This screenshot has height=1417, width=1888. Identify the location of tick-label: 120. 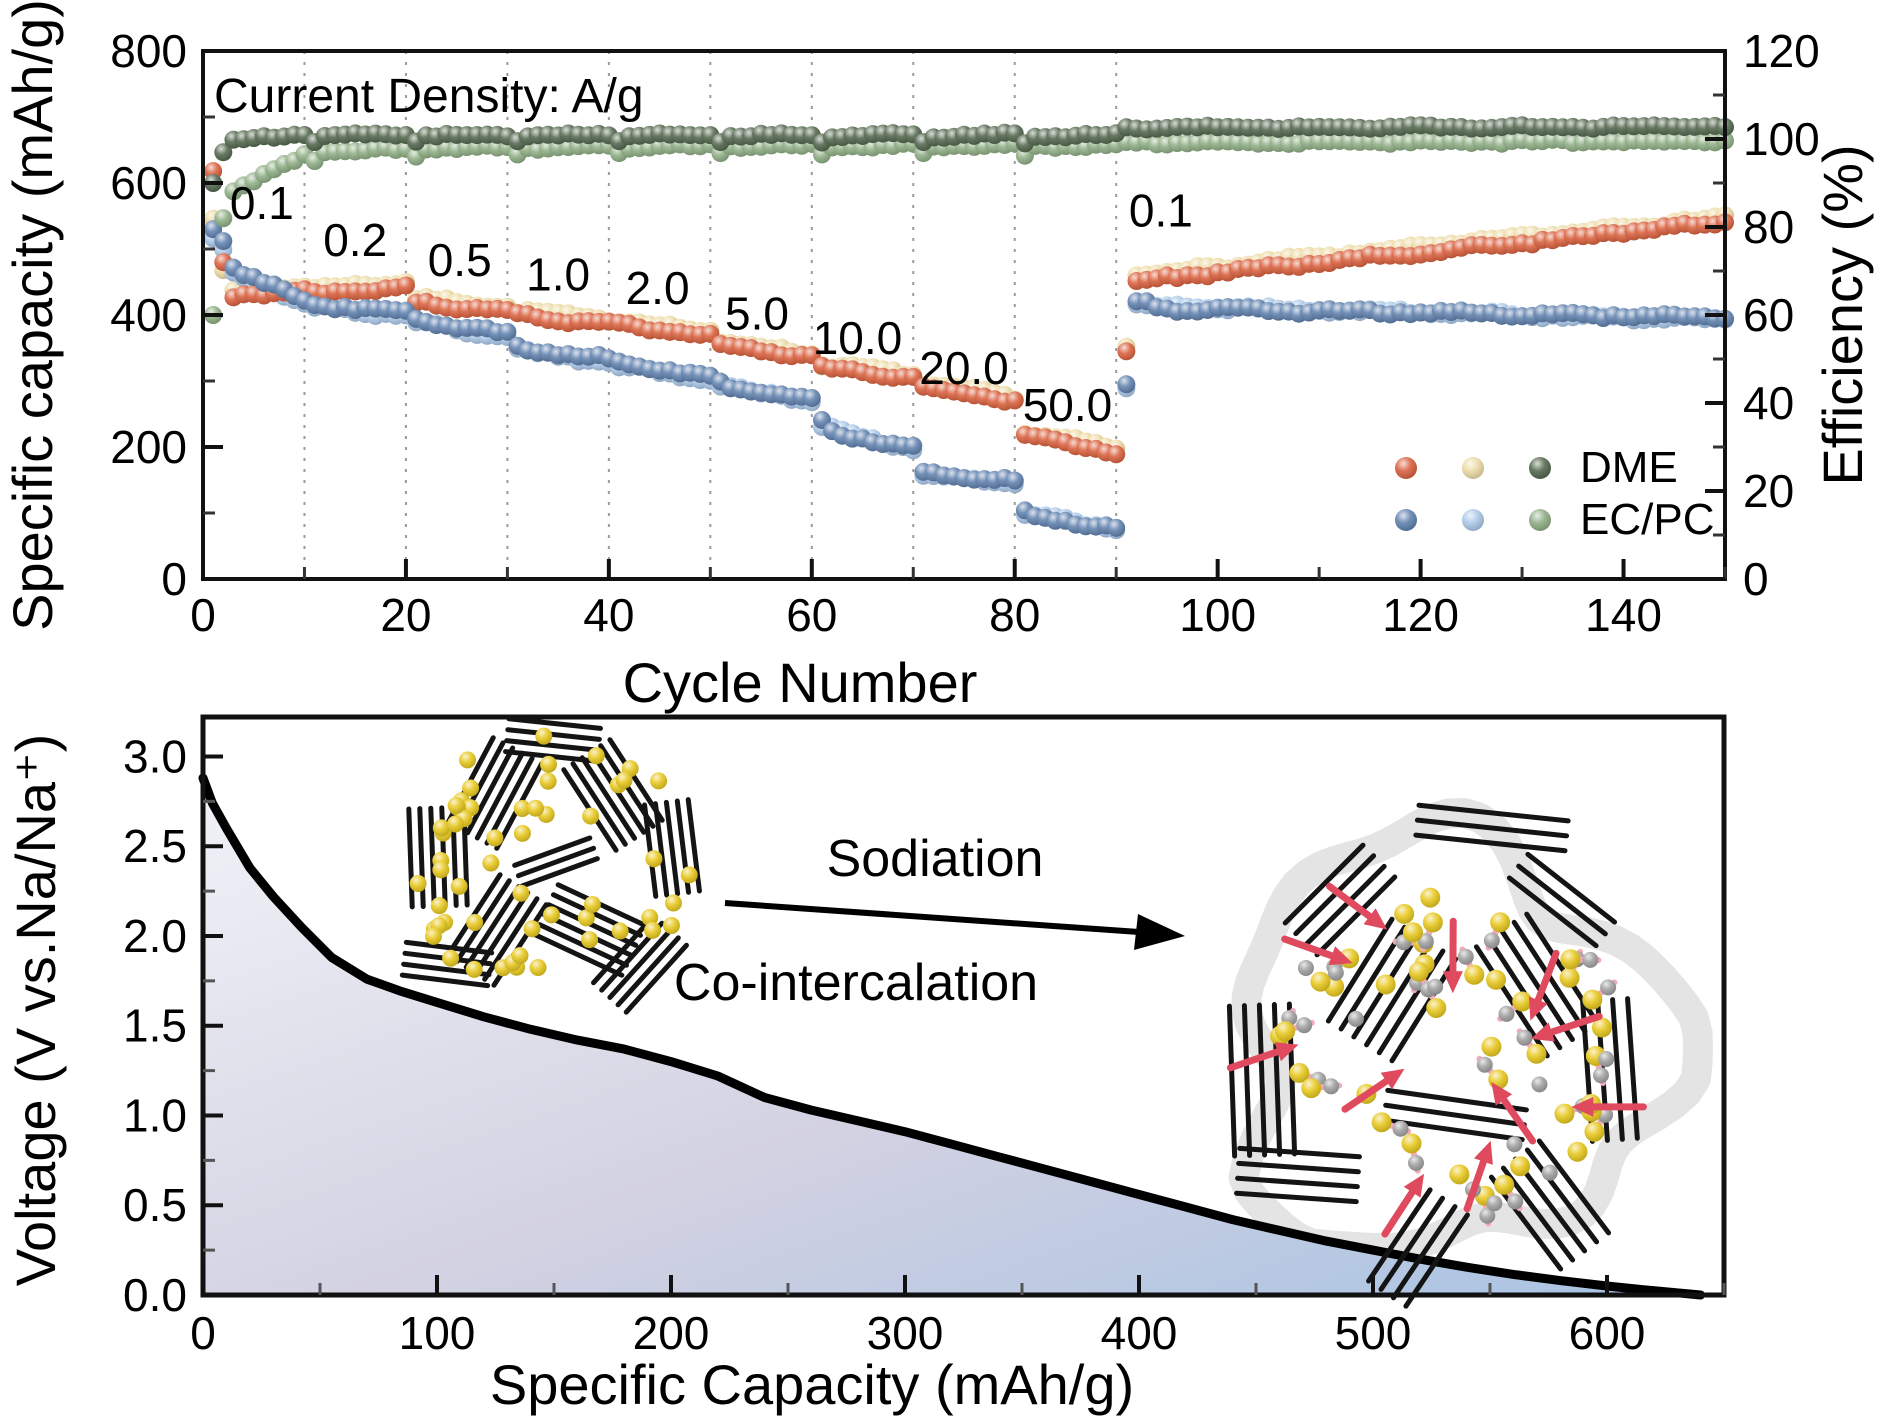
(1420, 615).